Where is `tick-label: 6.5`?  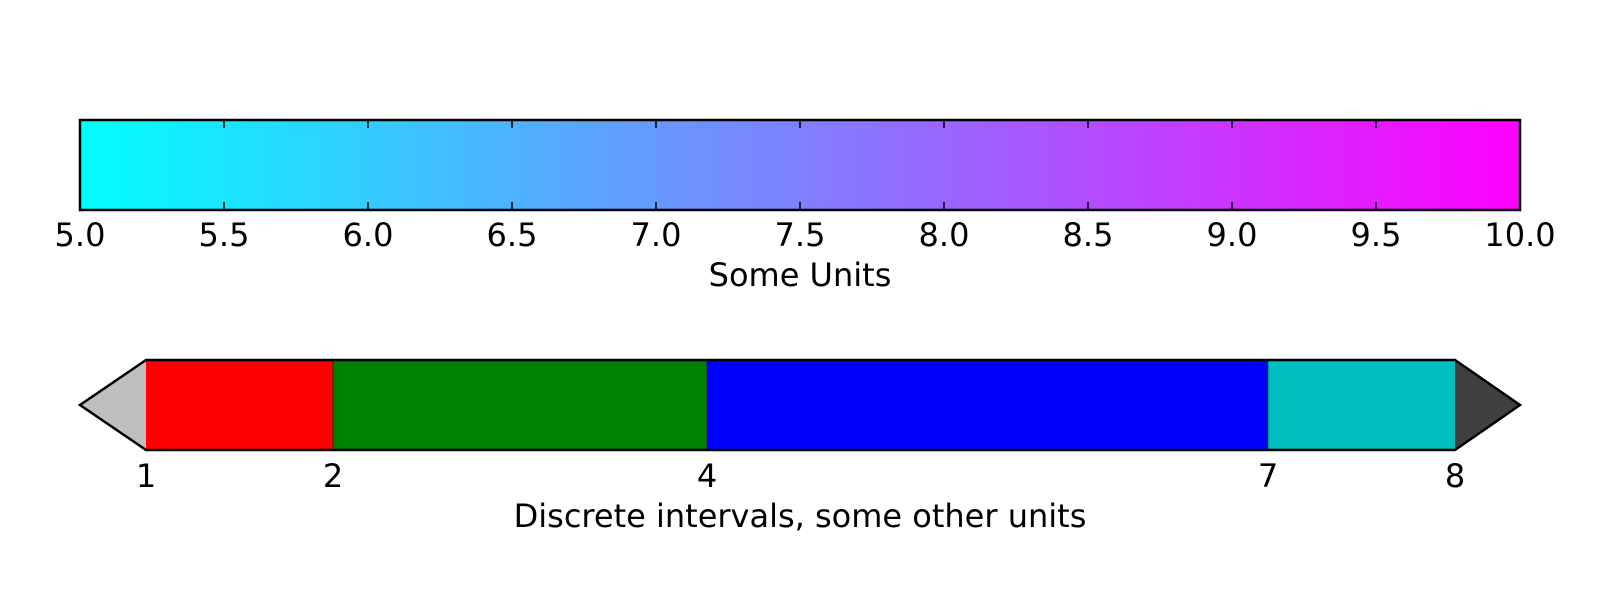
tick-label: 6.5 is located at coordinates (512, 235).